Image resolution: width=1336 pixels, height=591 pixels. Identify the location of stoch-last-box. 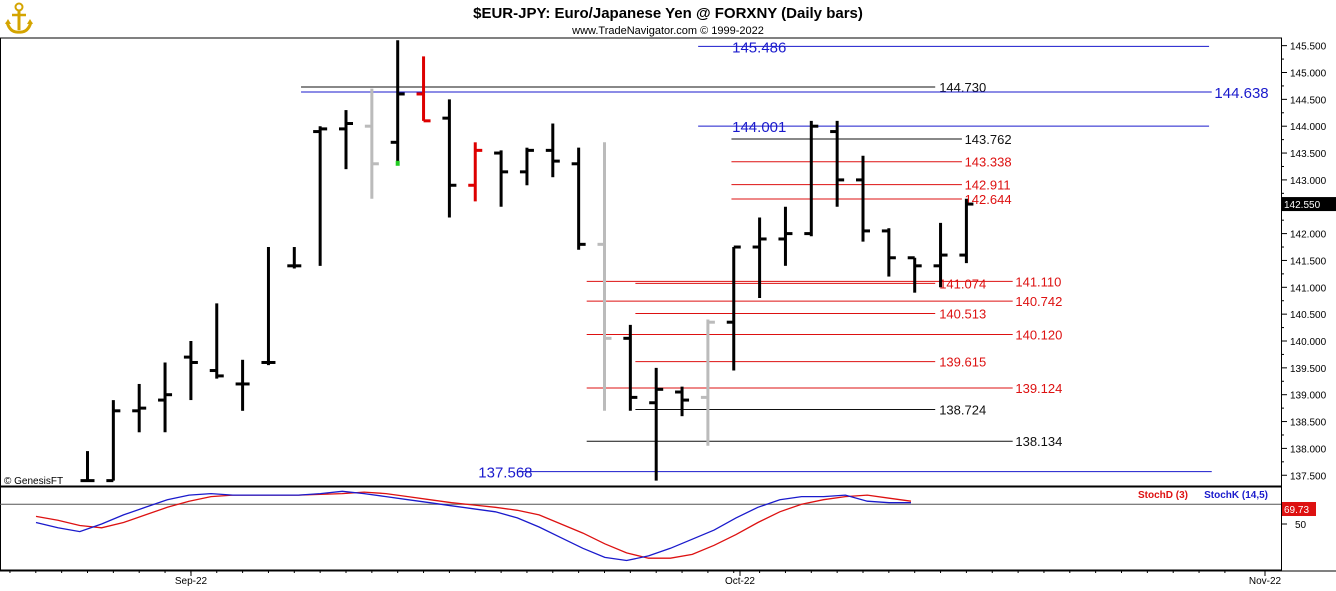
(1299, 509).